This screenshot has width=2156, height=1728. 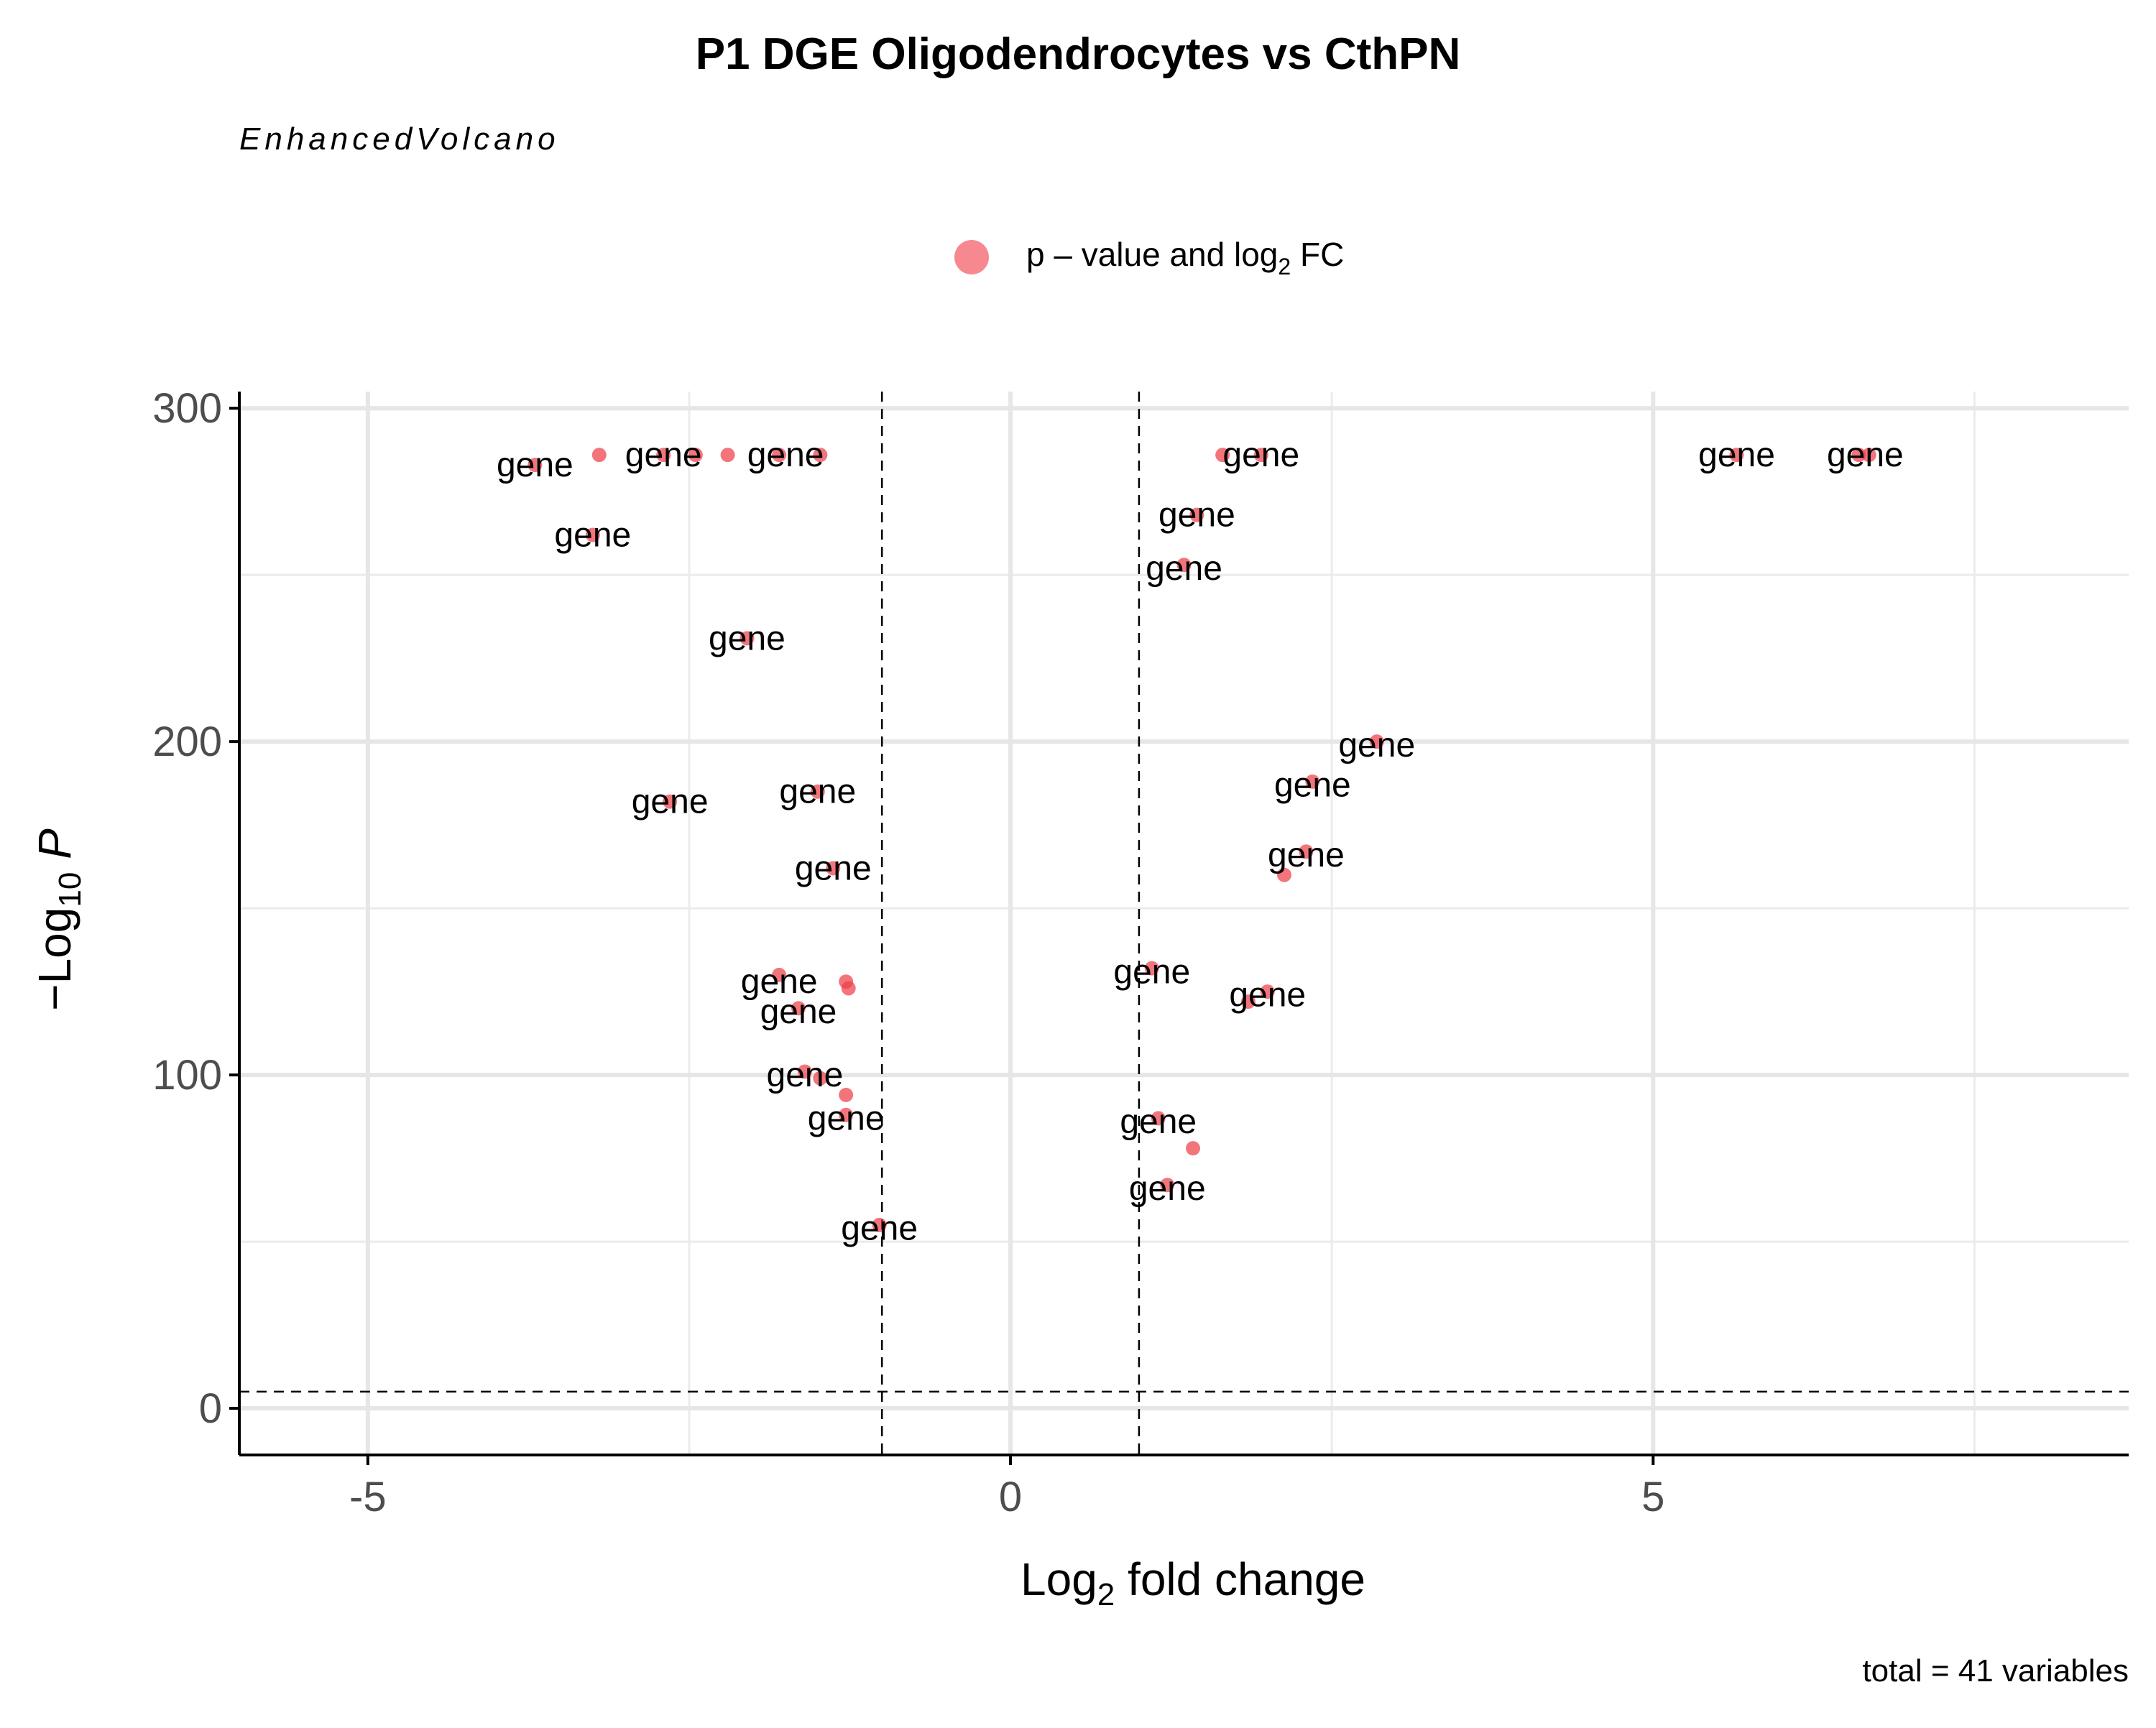 What do you see at coordinates (187, 742) in the screenshot?
I see `y-tick-label: 200` at bounding box center [187, 742].